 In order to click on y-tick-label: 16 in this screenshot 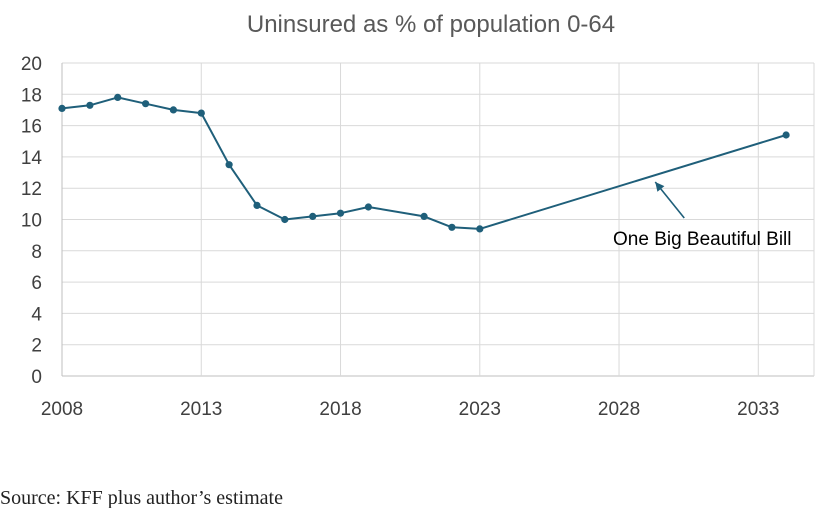, I will do `click(31, 127)`.